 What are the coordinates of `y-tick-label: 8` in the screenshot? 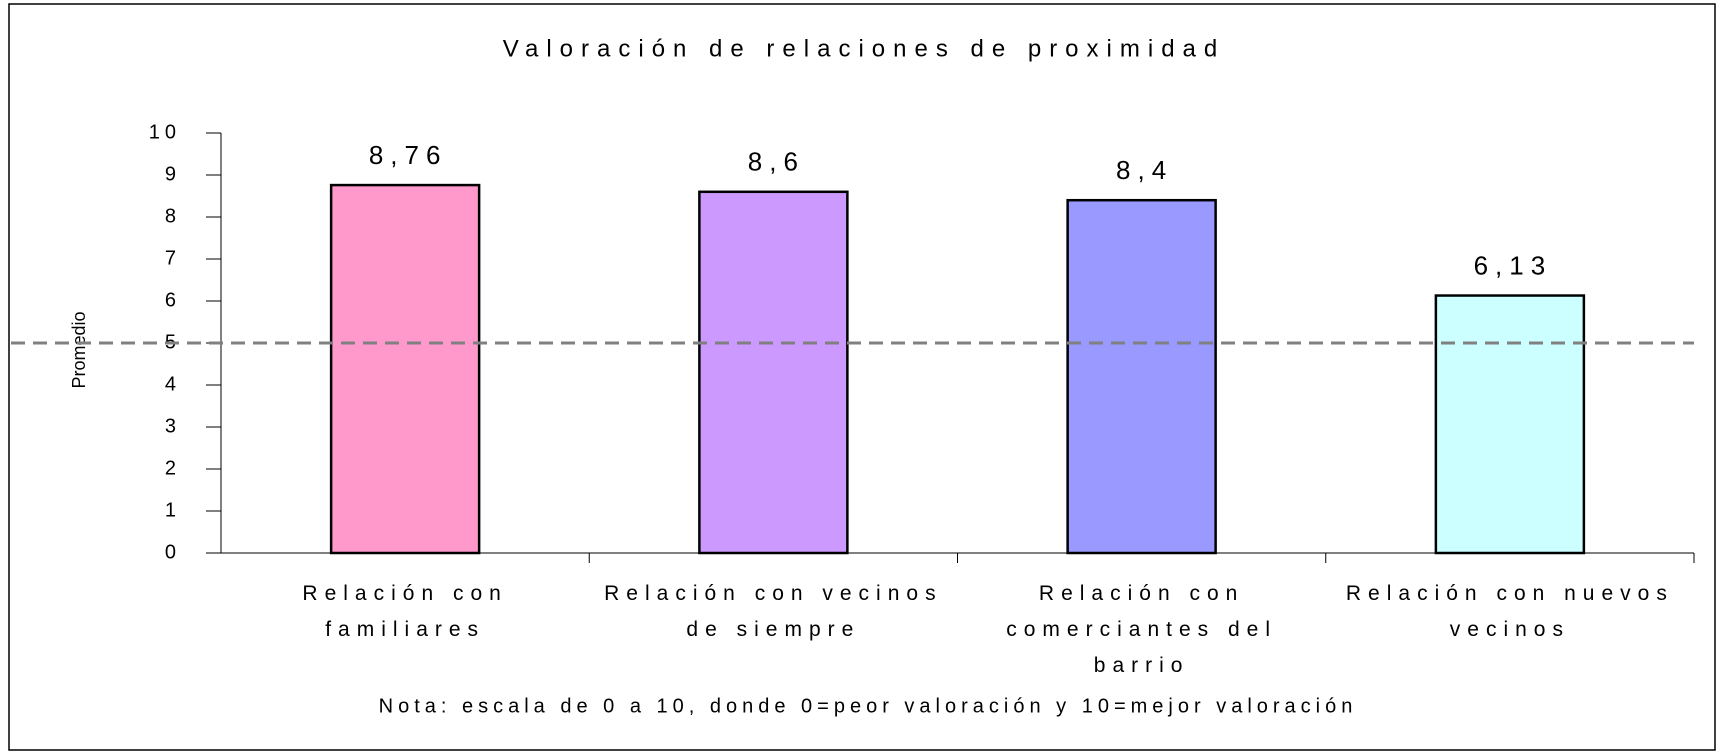 It's located at (173, 216).